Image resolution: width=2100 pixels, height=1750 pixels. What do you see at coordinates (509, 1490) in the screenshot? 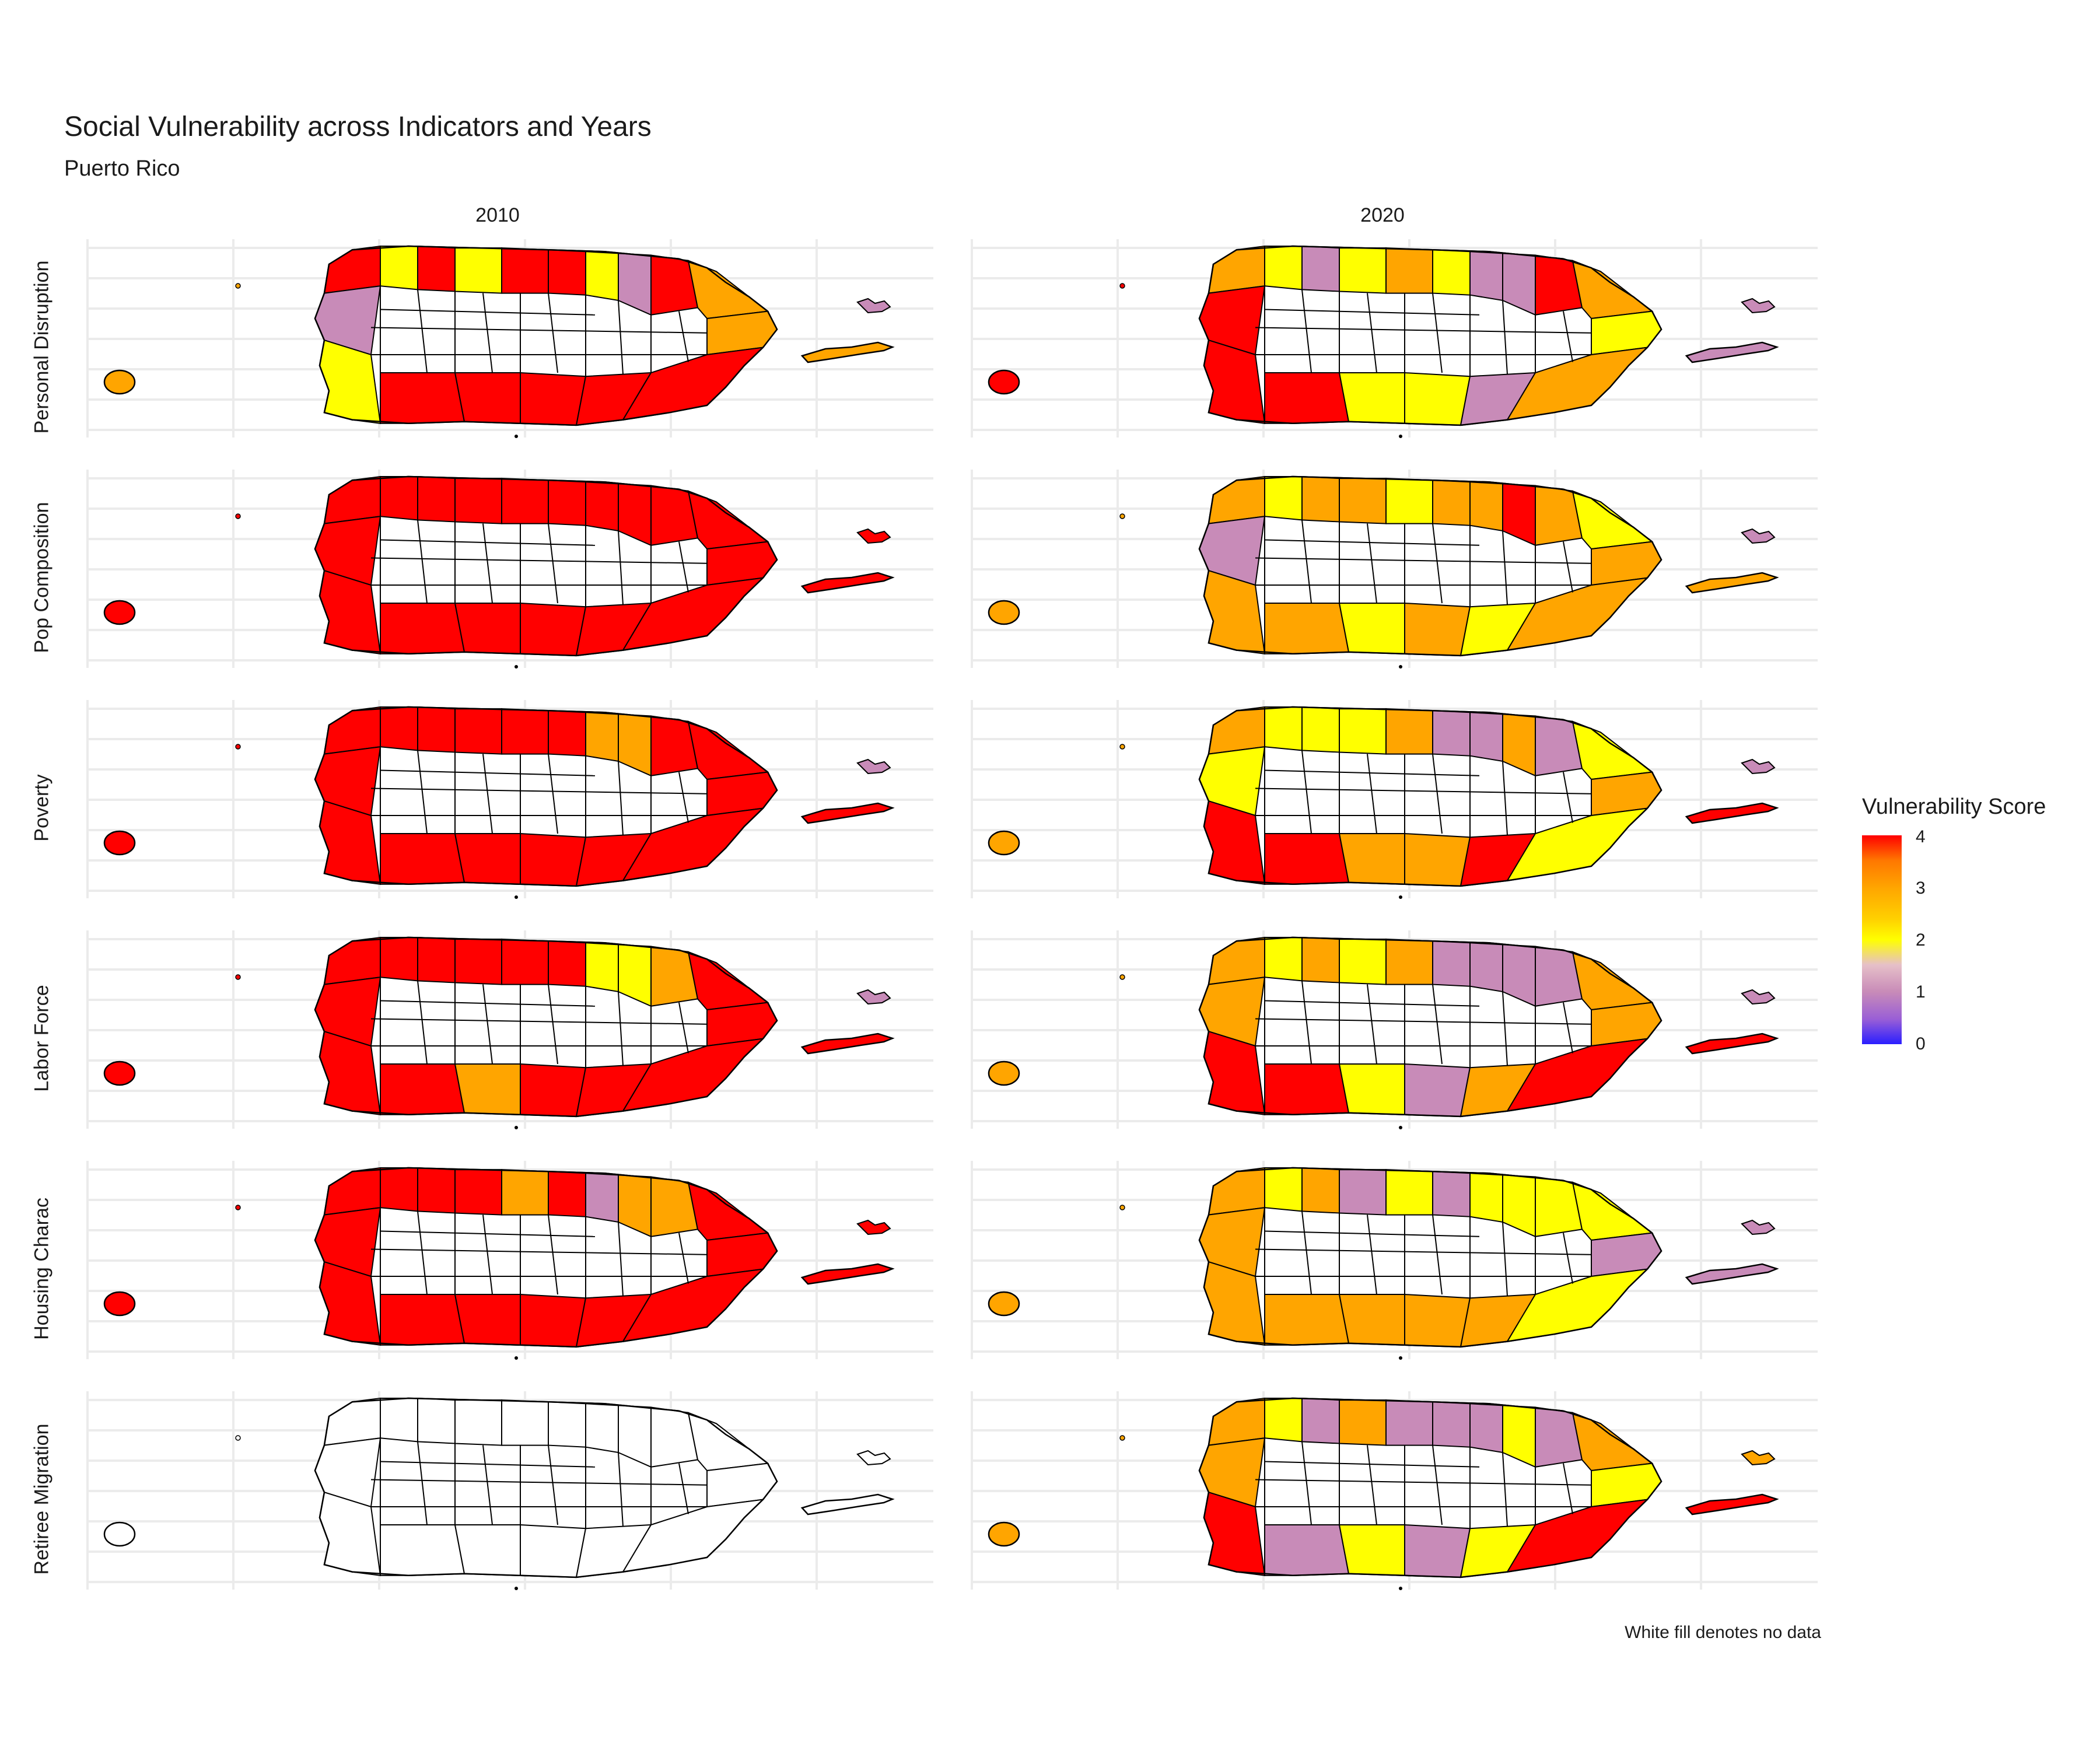
I see `map-panel-2010-retiree-migration` at bounding box center [509, 1490].